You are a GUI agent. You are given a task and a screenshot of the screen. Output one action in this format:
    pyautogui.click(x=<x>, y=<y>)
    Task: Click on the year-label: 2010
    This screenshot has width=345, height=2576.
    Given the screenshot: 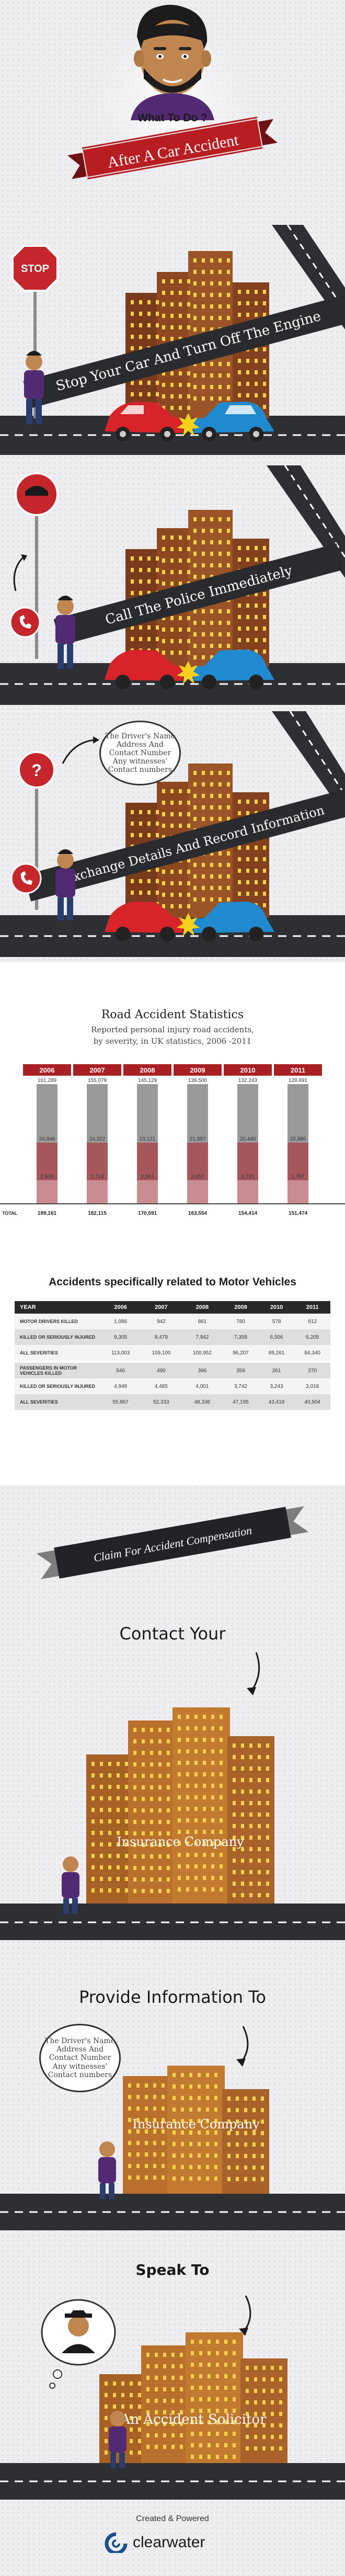 What is the action you would take?
    pyautogui.click(x=248, y=1070)
    